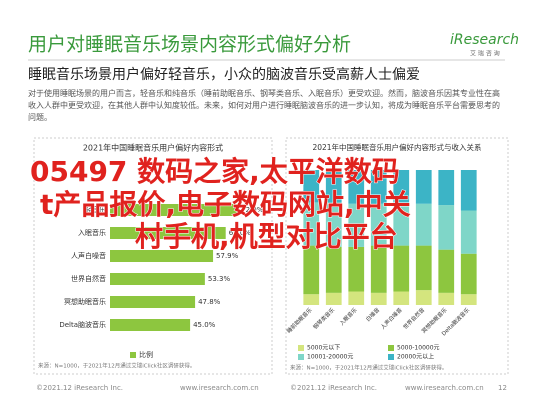  Describe the element at coordinates (209, 302) in the screenshot. I see `value-label: 47.8%` at that location.